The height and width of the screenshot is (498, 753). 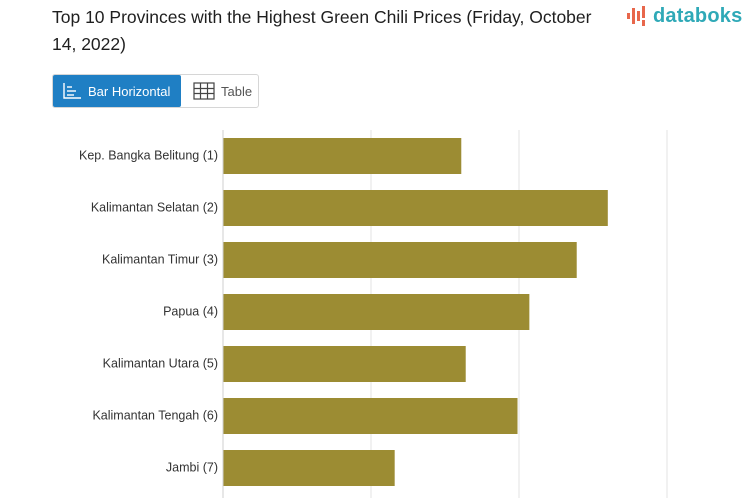 What do you see at coordinates (129, 91) in the screenshot?
I see `bar-horizontal-label: Bar Horizontal` at bounding box center [129, 91].